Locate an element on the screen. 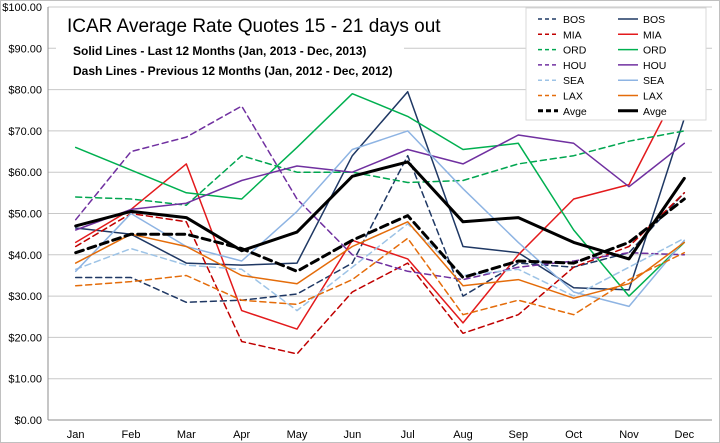 Image resolution: width=720 pixels, height=443 pixels. y-tick-label: $10.00 is located at coordinates (25, 380).